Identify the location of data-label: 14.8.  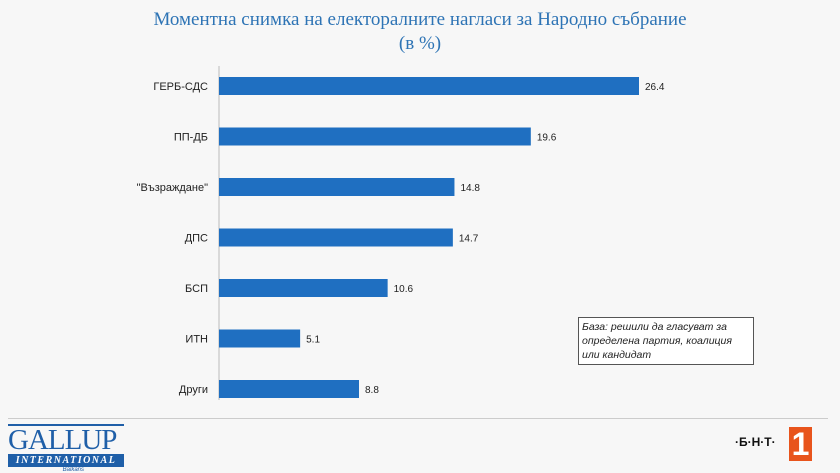
(470, 188).